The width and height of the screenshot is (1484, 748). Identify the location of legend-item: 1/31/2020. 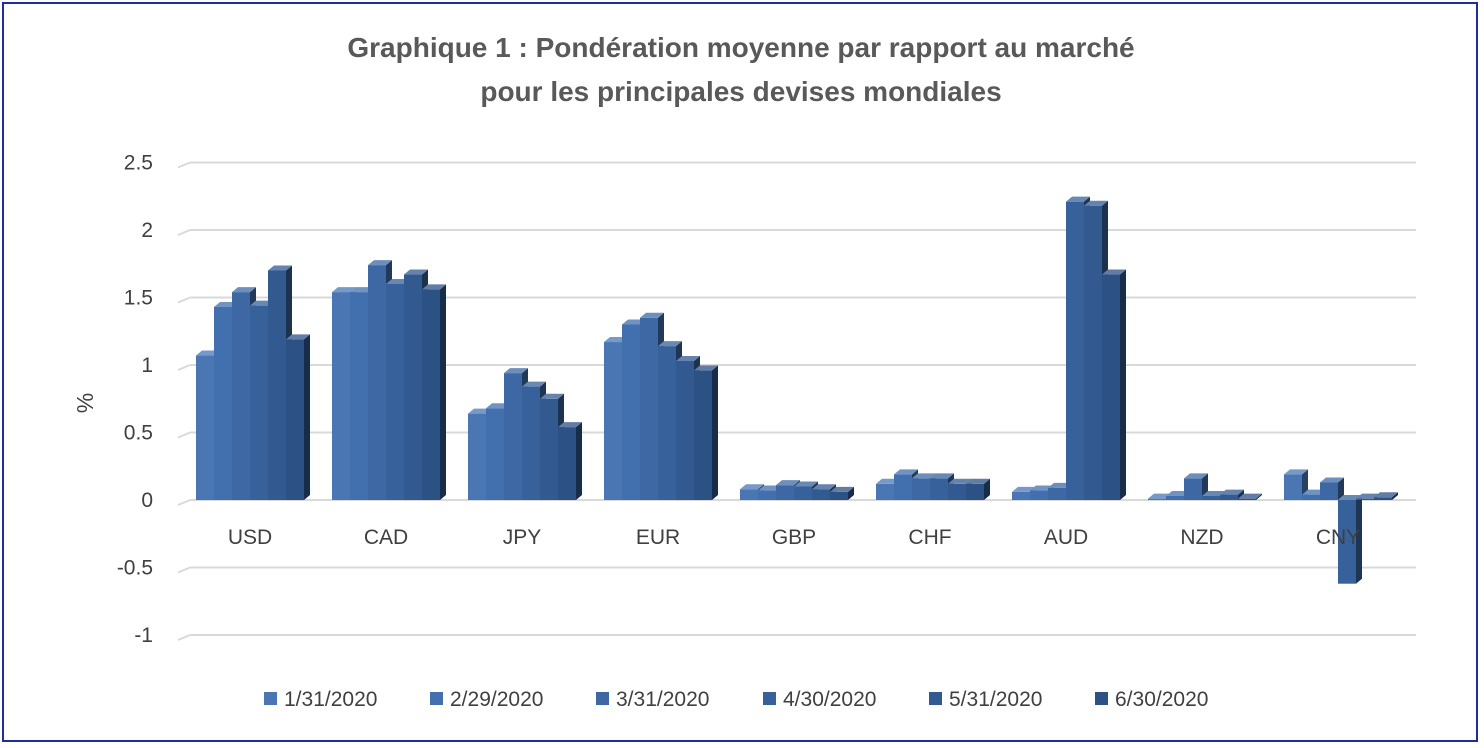
(320, 699).